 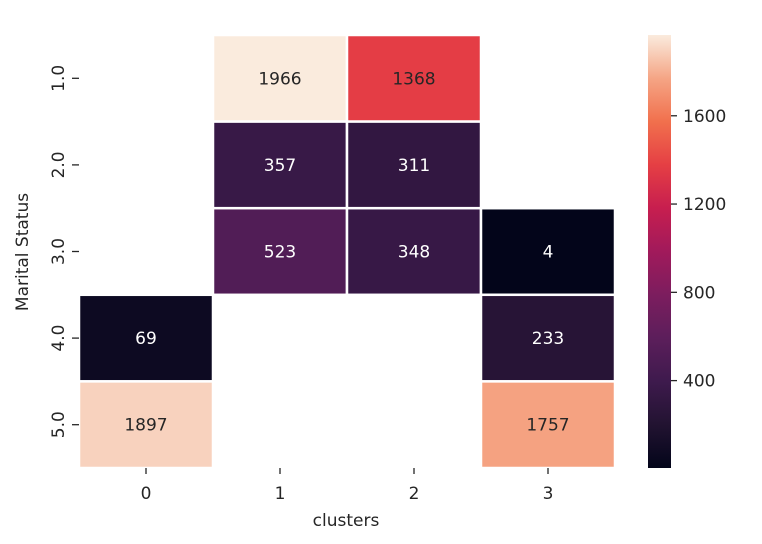 I want to click on cell-value-label: 1966, so click(x=279, y=79).